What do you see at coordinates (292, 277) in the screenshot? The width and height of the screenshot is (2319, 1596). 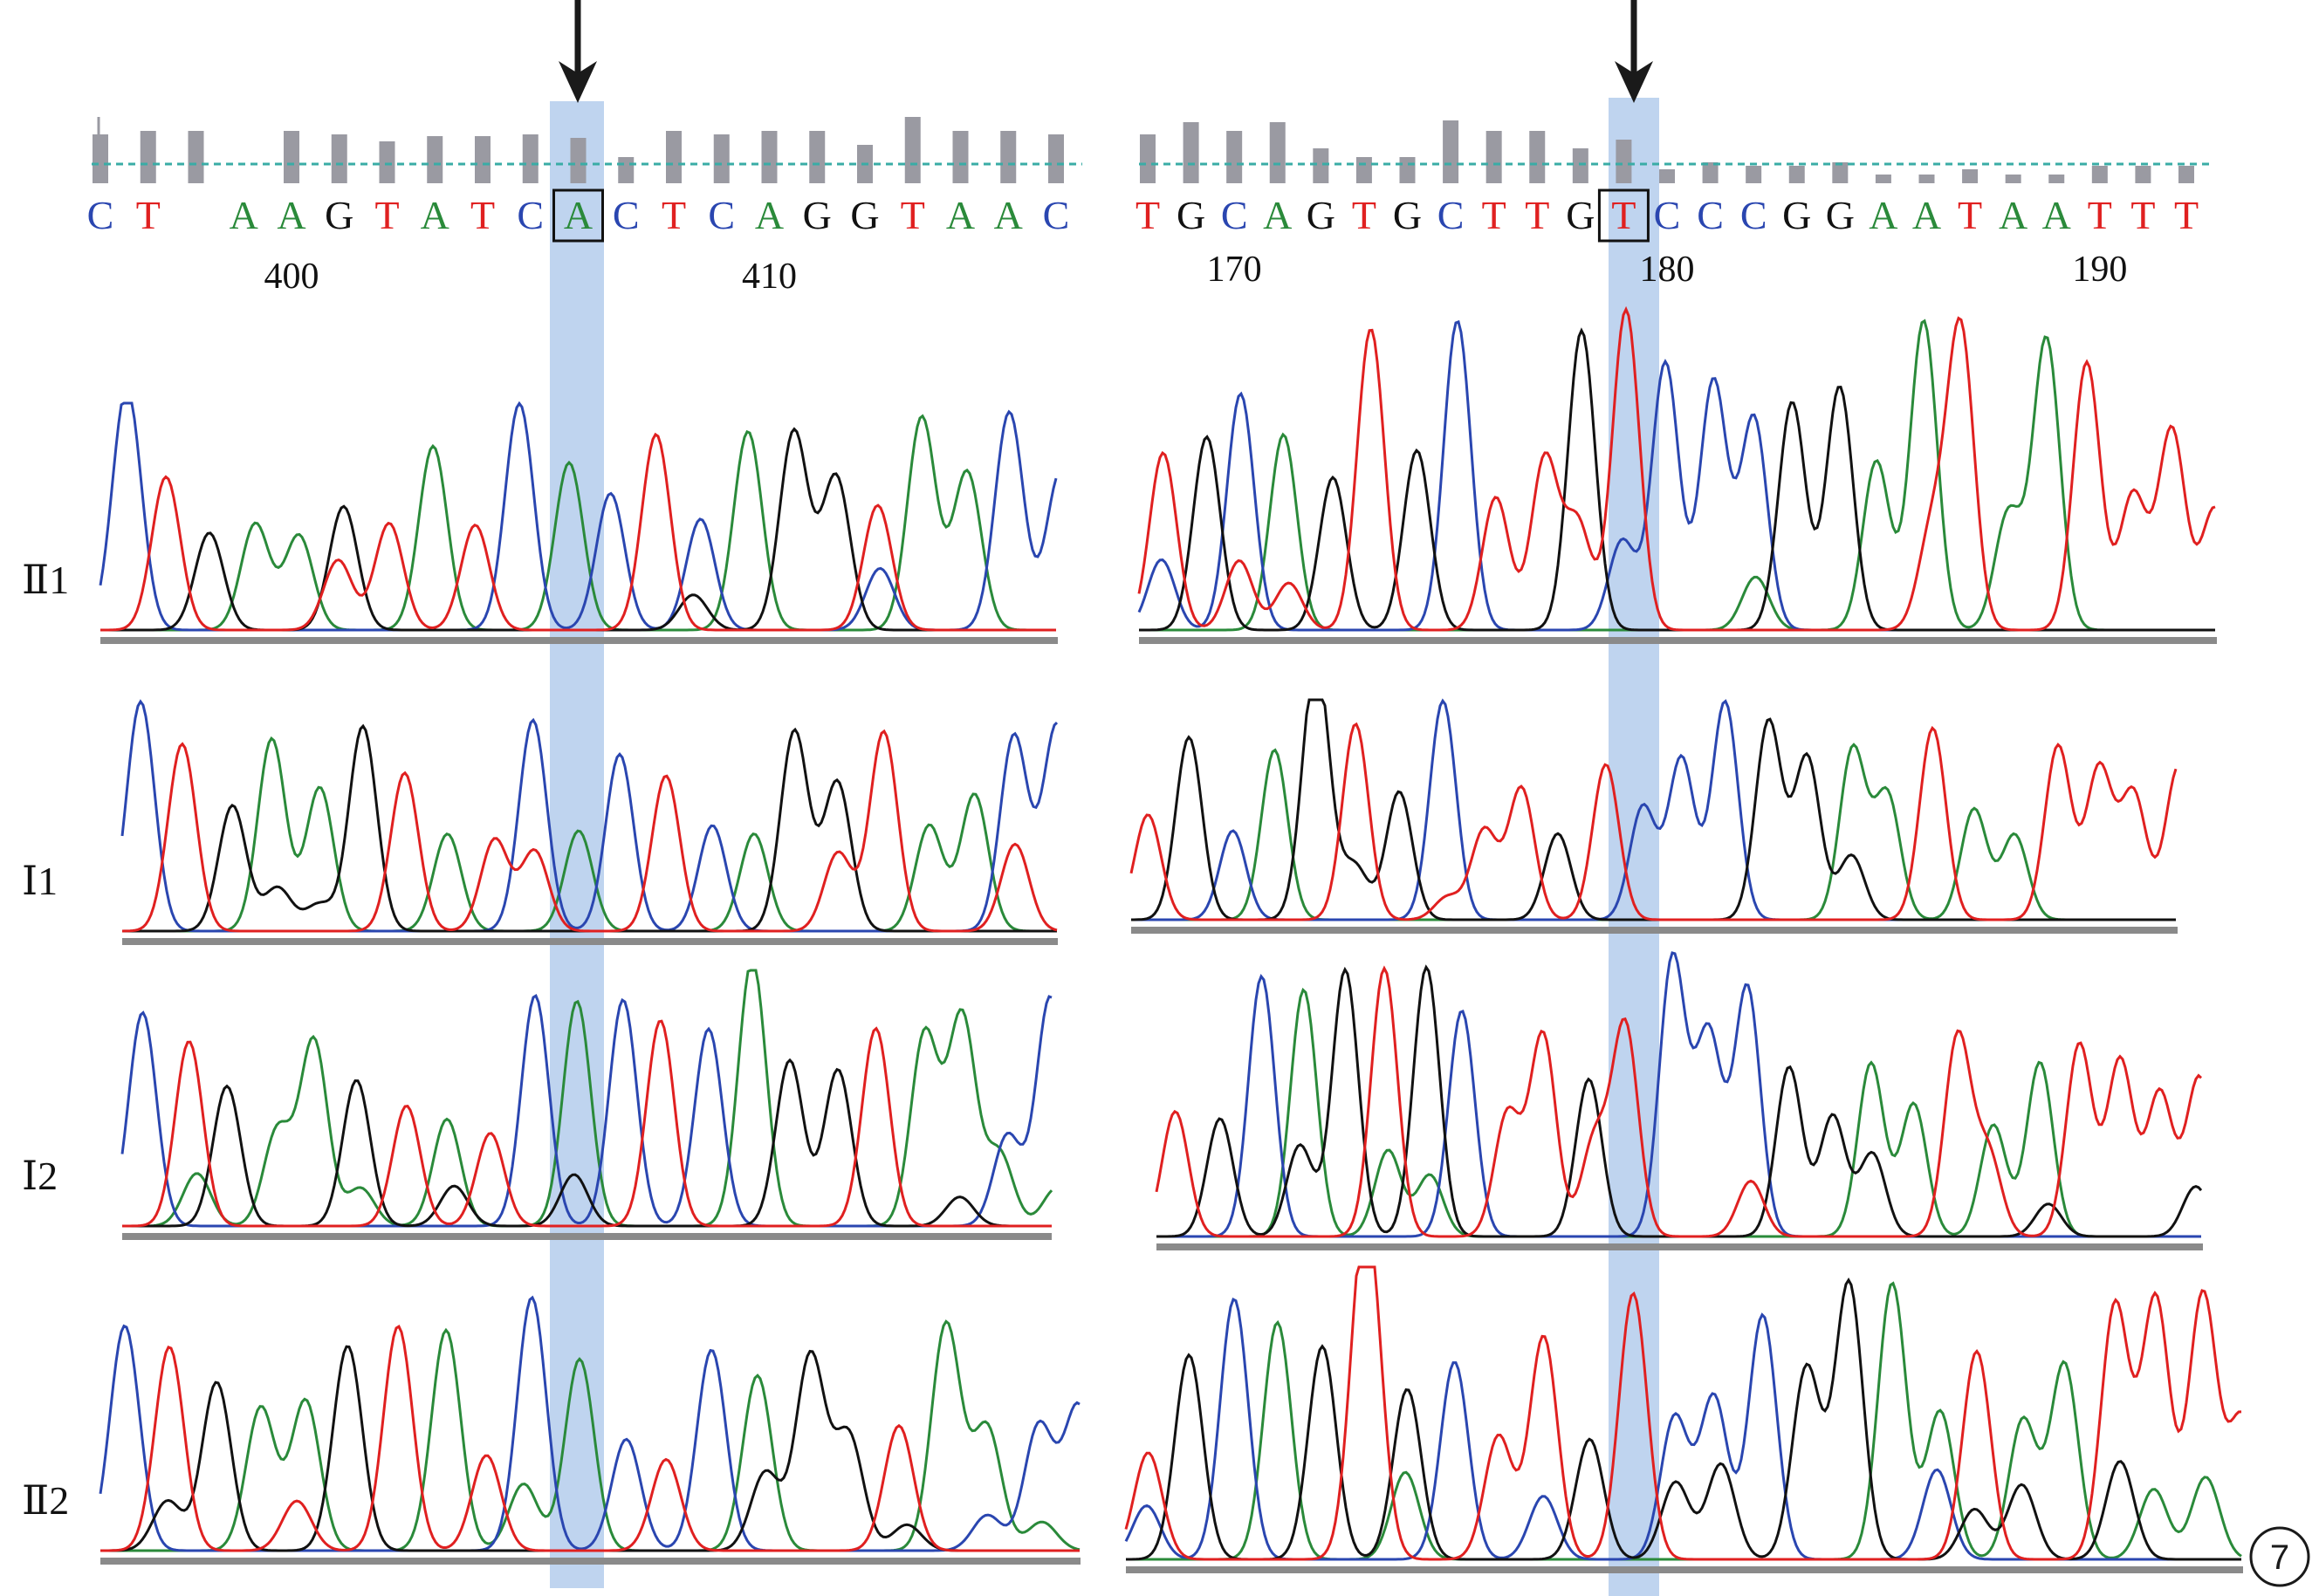 I see `position-number: 400` at bounding box center [292, 277].